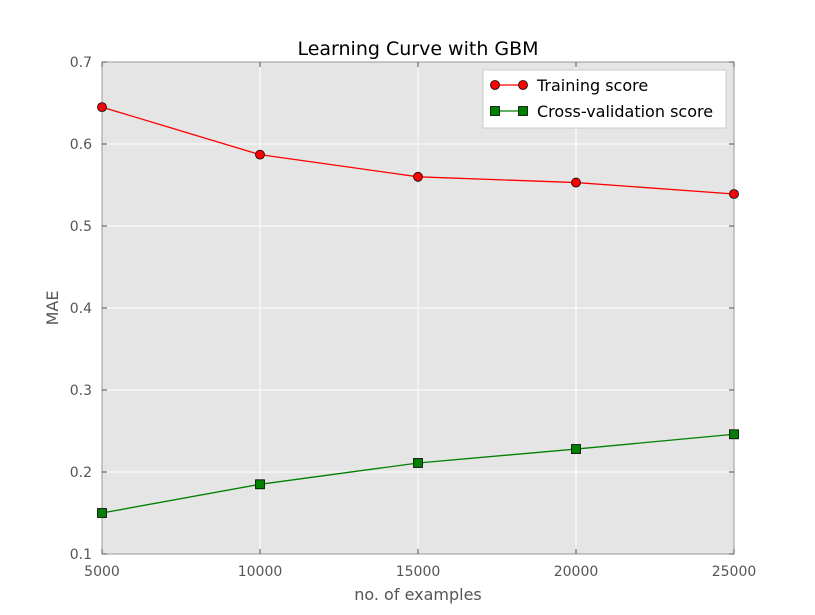 This screenshot has height=615, width=815. Describe the element at coordinates (81, 391) in the screenshot. I see `y-tick-label: 0.3` at that location.